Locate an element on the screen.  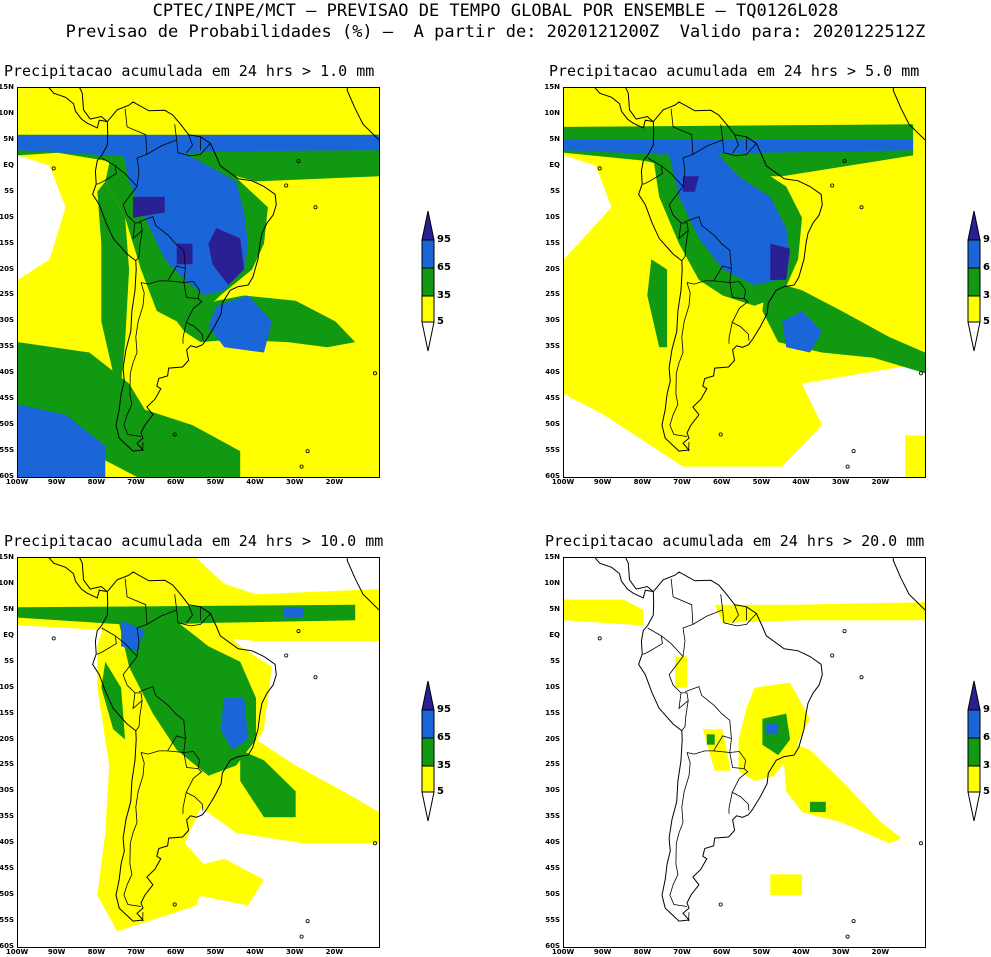
longitude-label: 20W is located at coordinates (880, 952).